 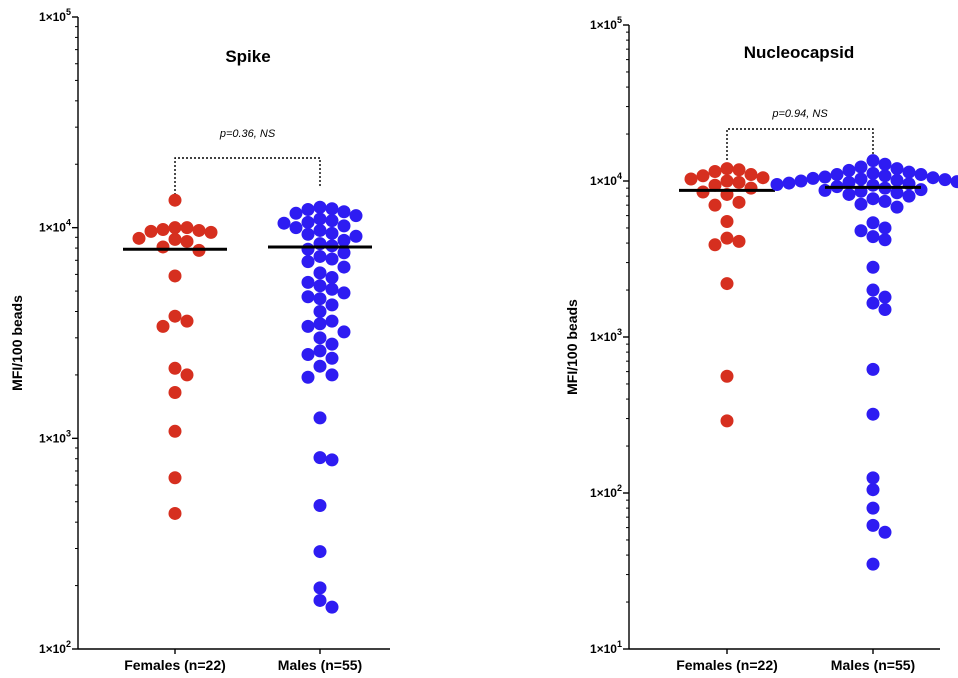 I want to click on x-tick-label: Females (n=22), so click(x=727, y=665).